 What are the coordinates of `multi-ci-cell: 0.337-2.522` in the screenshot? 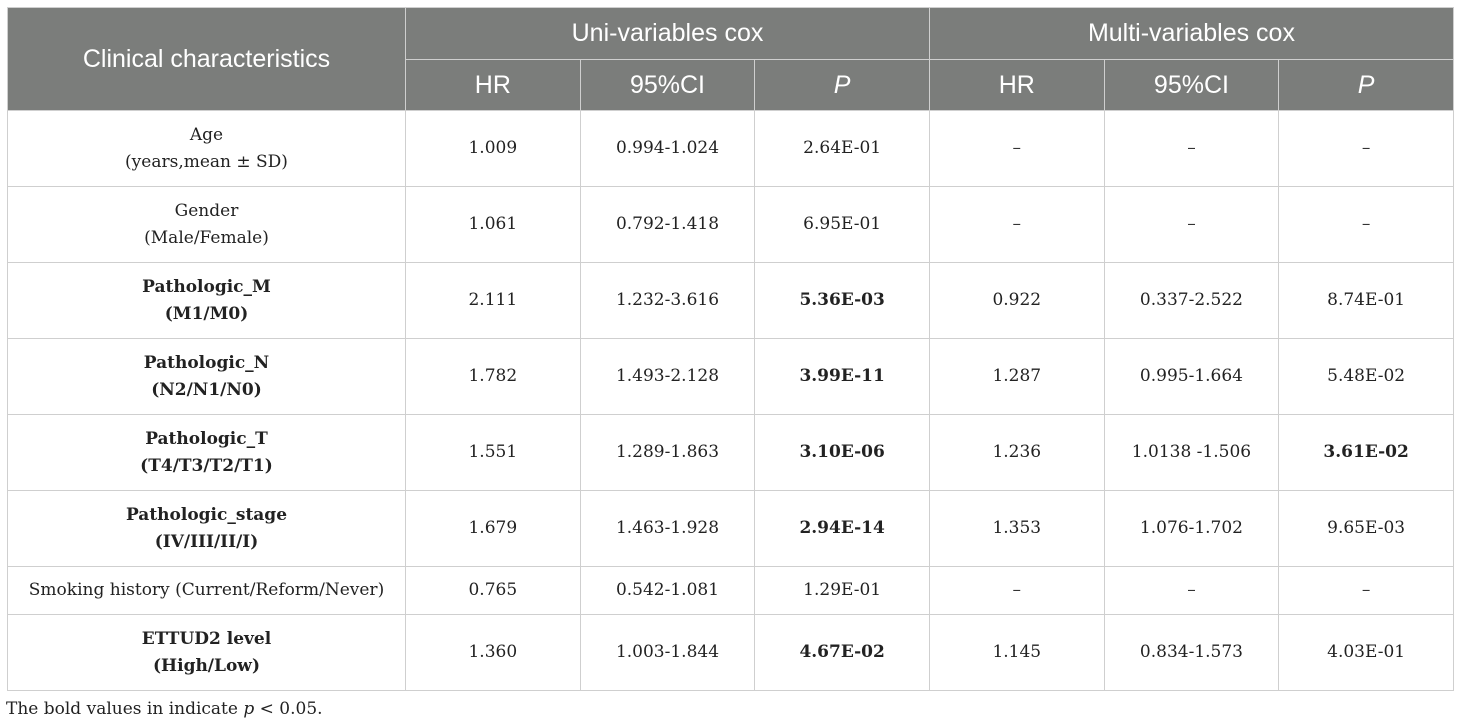 It's located at (1191, 300).